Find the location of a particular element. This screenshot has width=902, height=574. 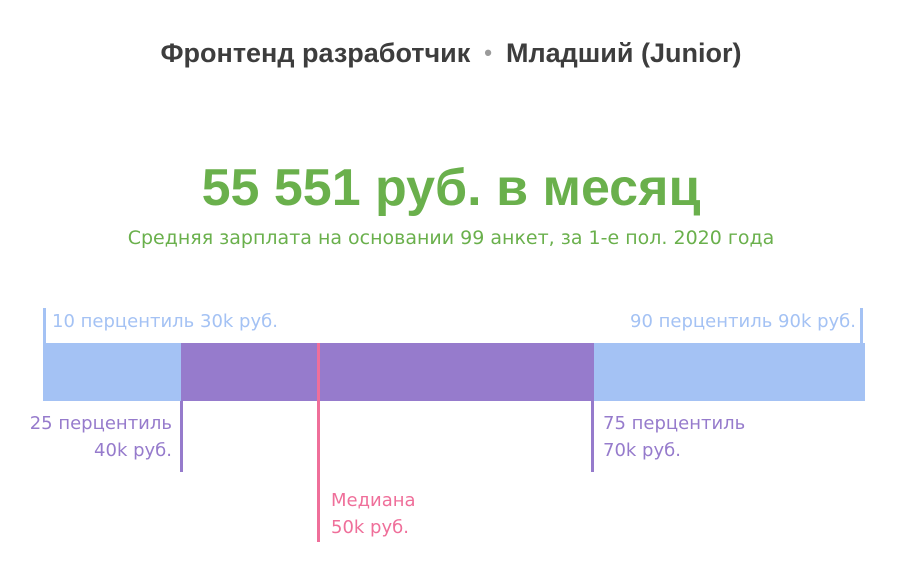

p90-tick is located at coordinates (861, 325).